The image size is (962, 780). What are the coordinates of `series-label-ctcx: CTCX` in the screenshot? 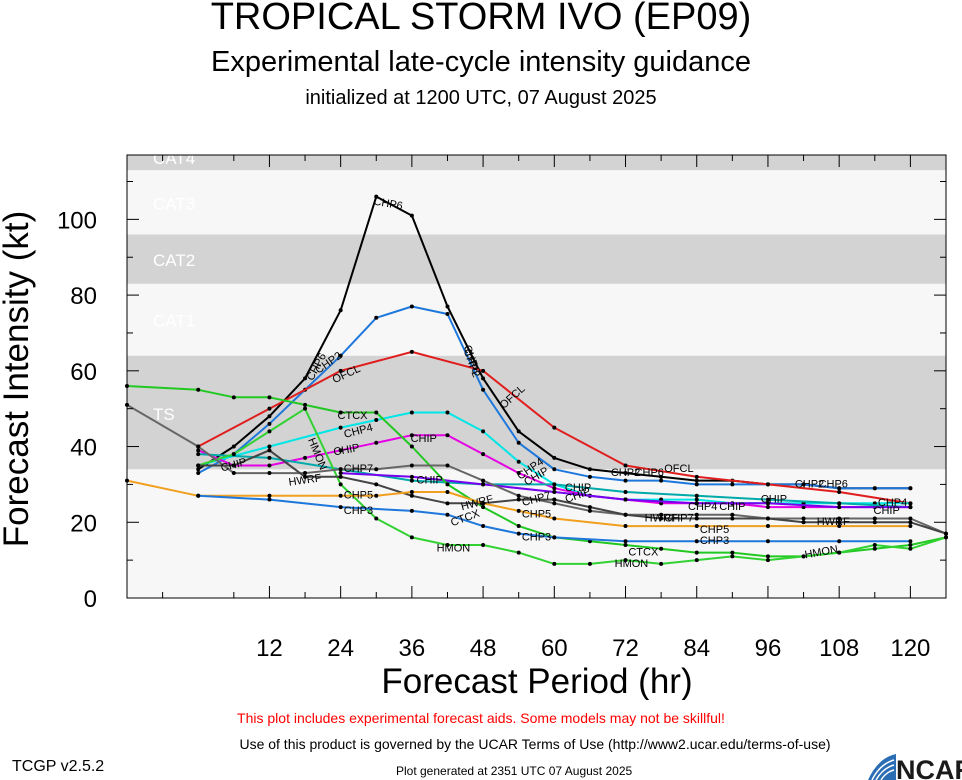 It's located at (353, 416).